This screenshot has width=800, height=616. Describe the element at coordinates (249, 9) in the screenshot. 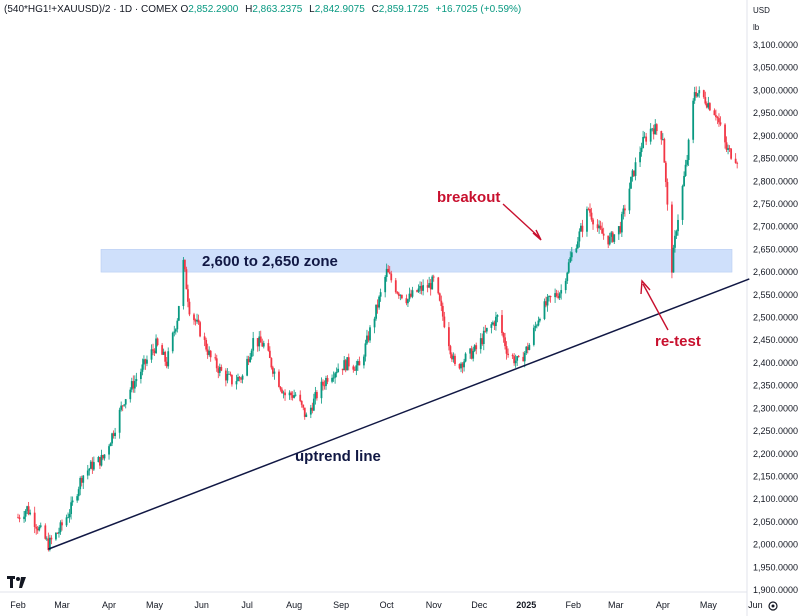

I see `high-label: H` at that location.